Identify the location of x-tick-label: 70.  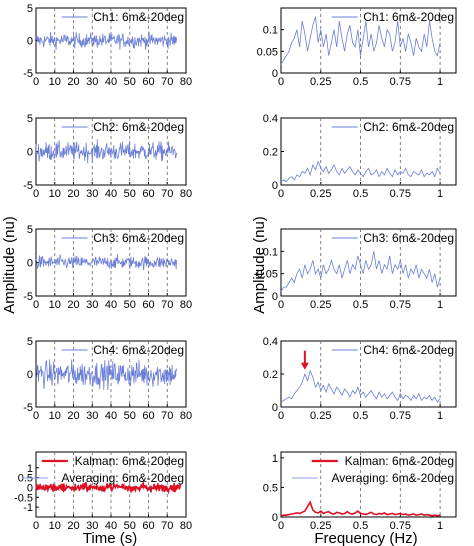
(167, 194).